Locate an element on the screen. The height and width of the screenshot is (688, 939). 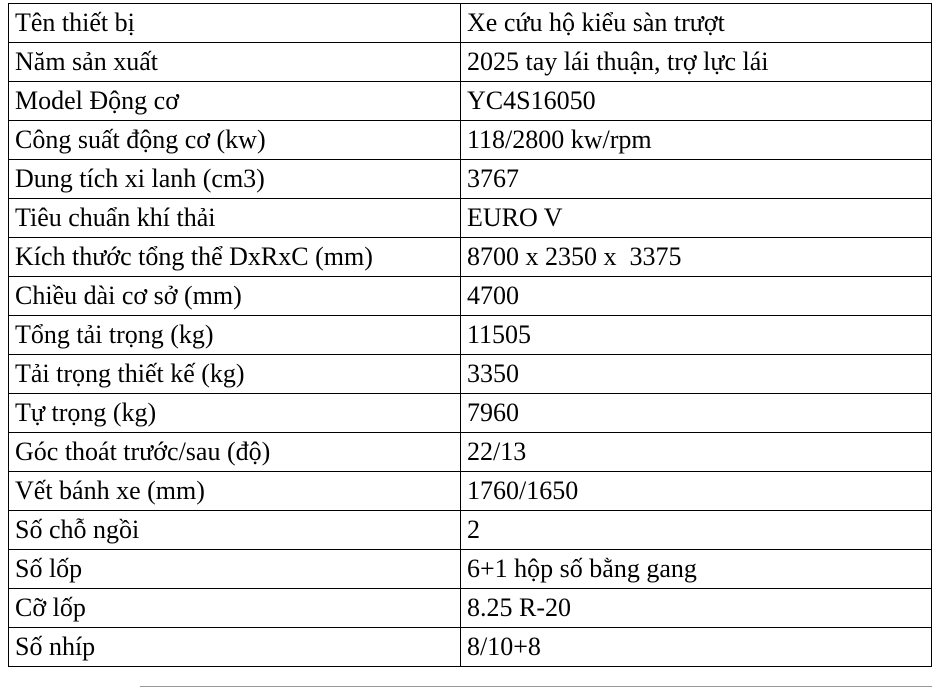
spec-value: 1760/1650 is located at coordinates (696, 491).